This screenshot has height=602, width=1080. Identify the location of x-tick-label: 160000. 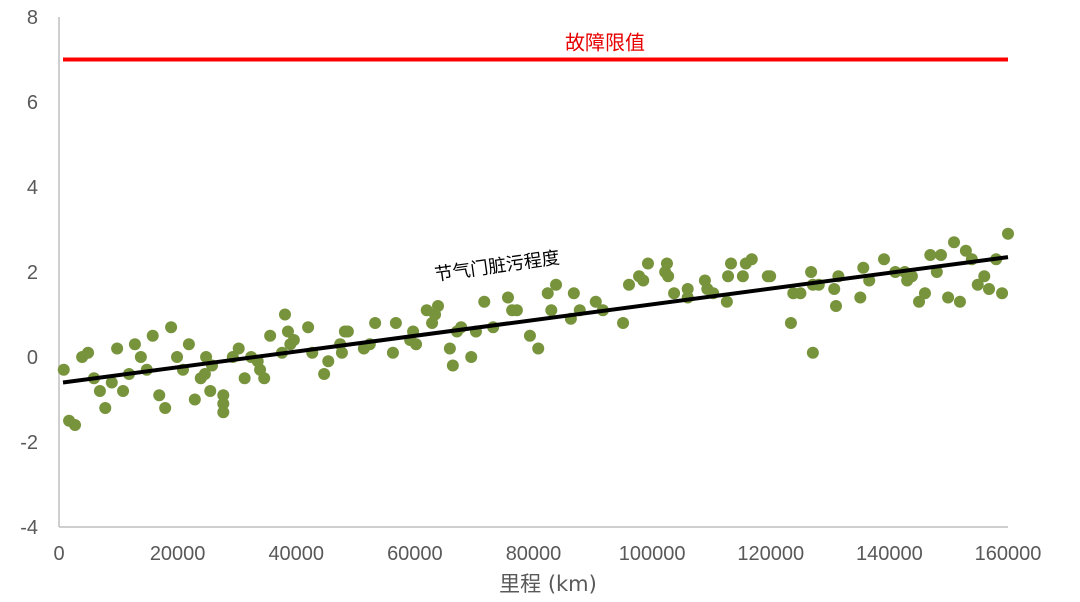
(1008, 554).